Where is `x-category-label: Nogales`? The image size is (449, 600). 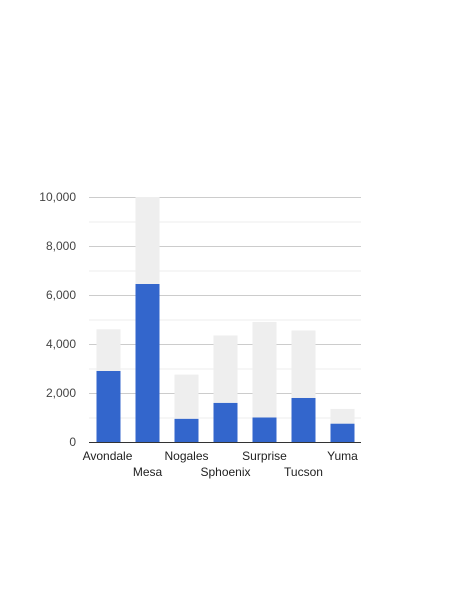 x-category-label: Nogales is located at coordinates (186, 456).